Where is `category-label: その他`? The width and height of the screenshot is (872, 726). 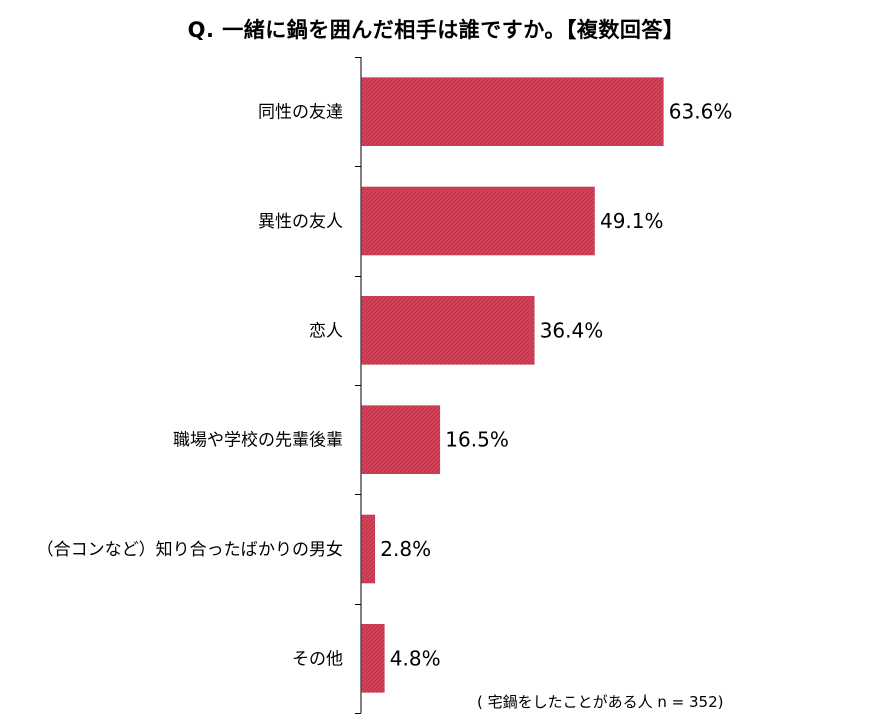 category-label: その他 is located at coordinates (317, 659).